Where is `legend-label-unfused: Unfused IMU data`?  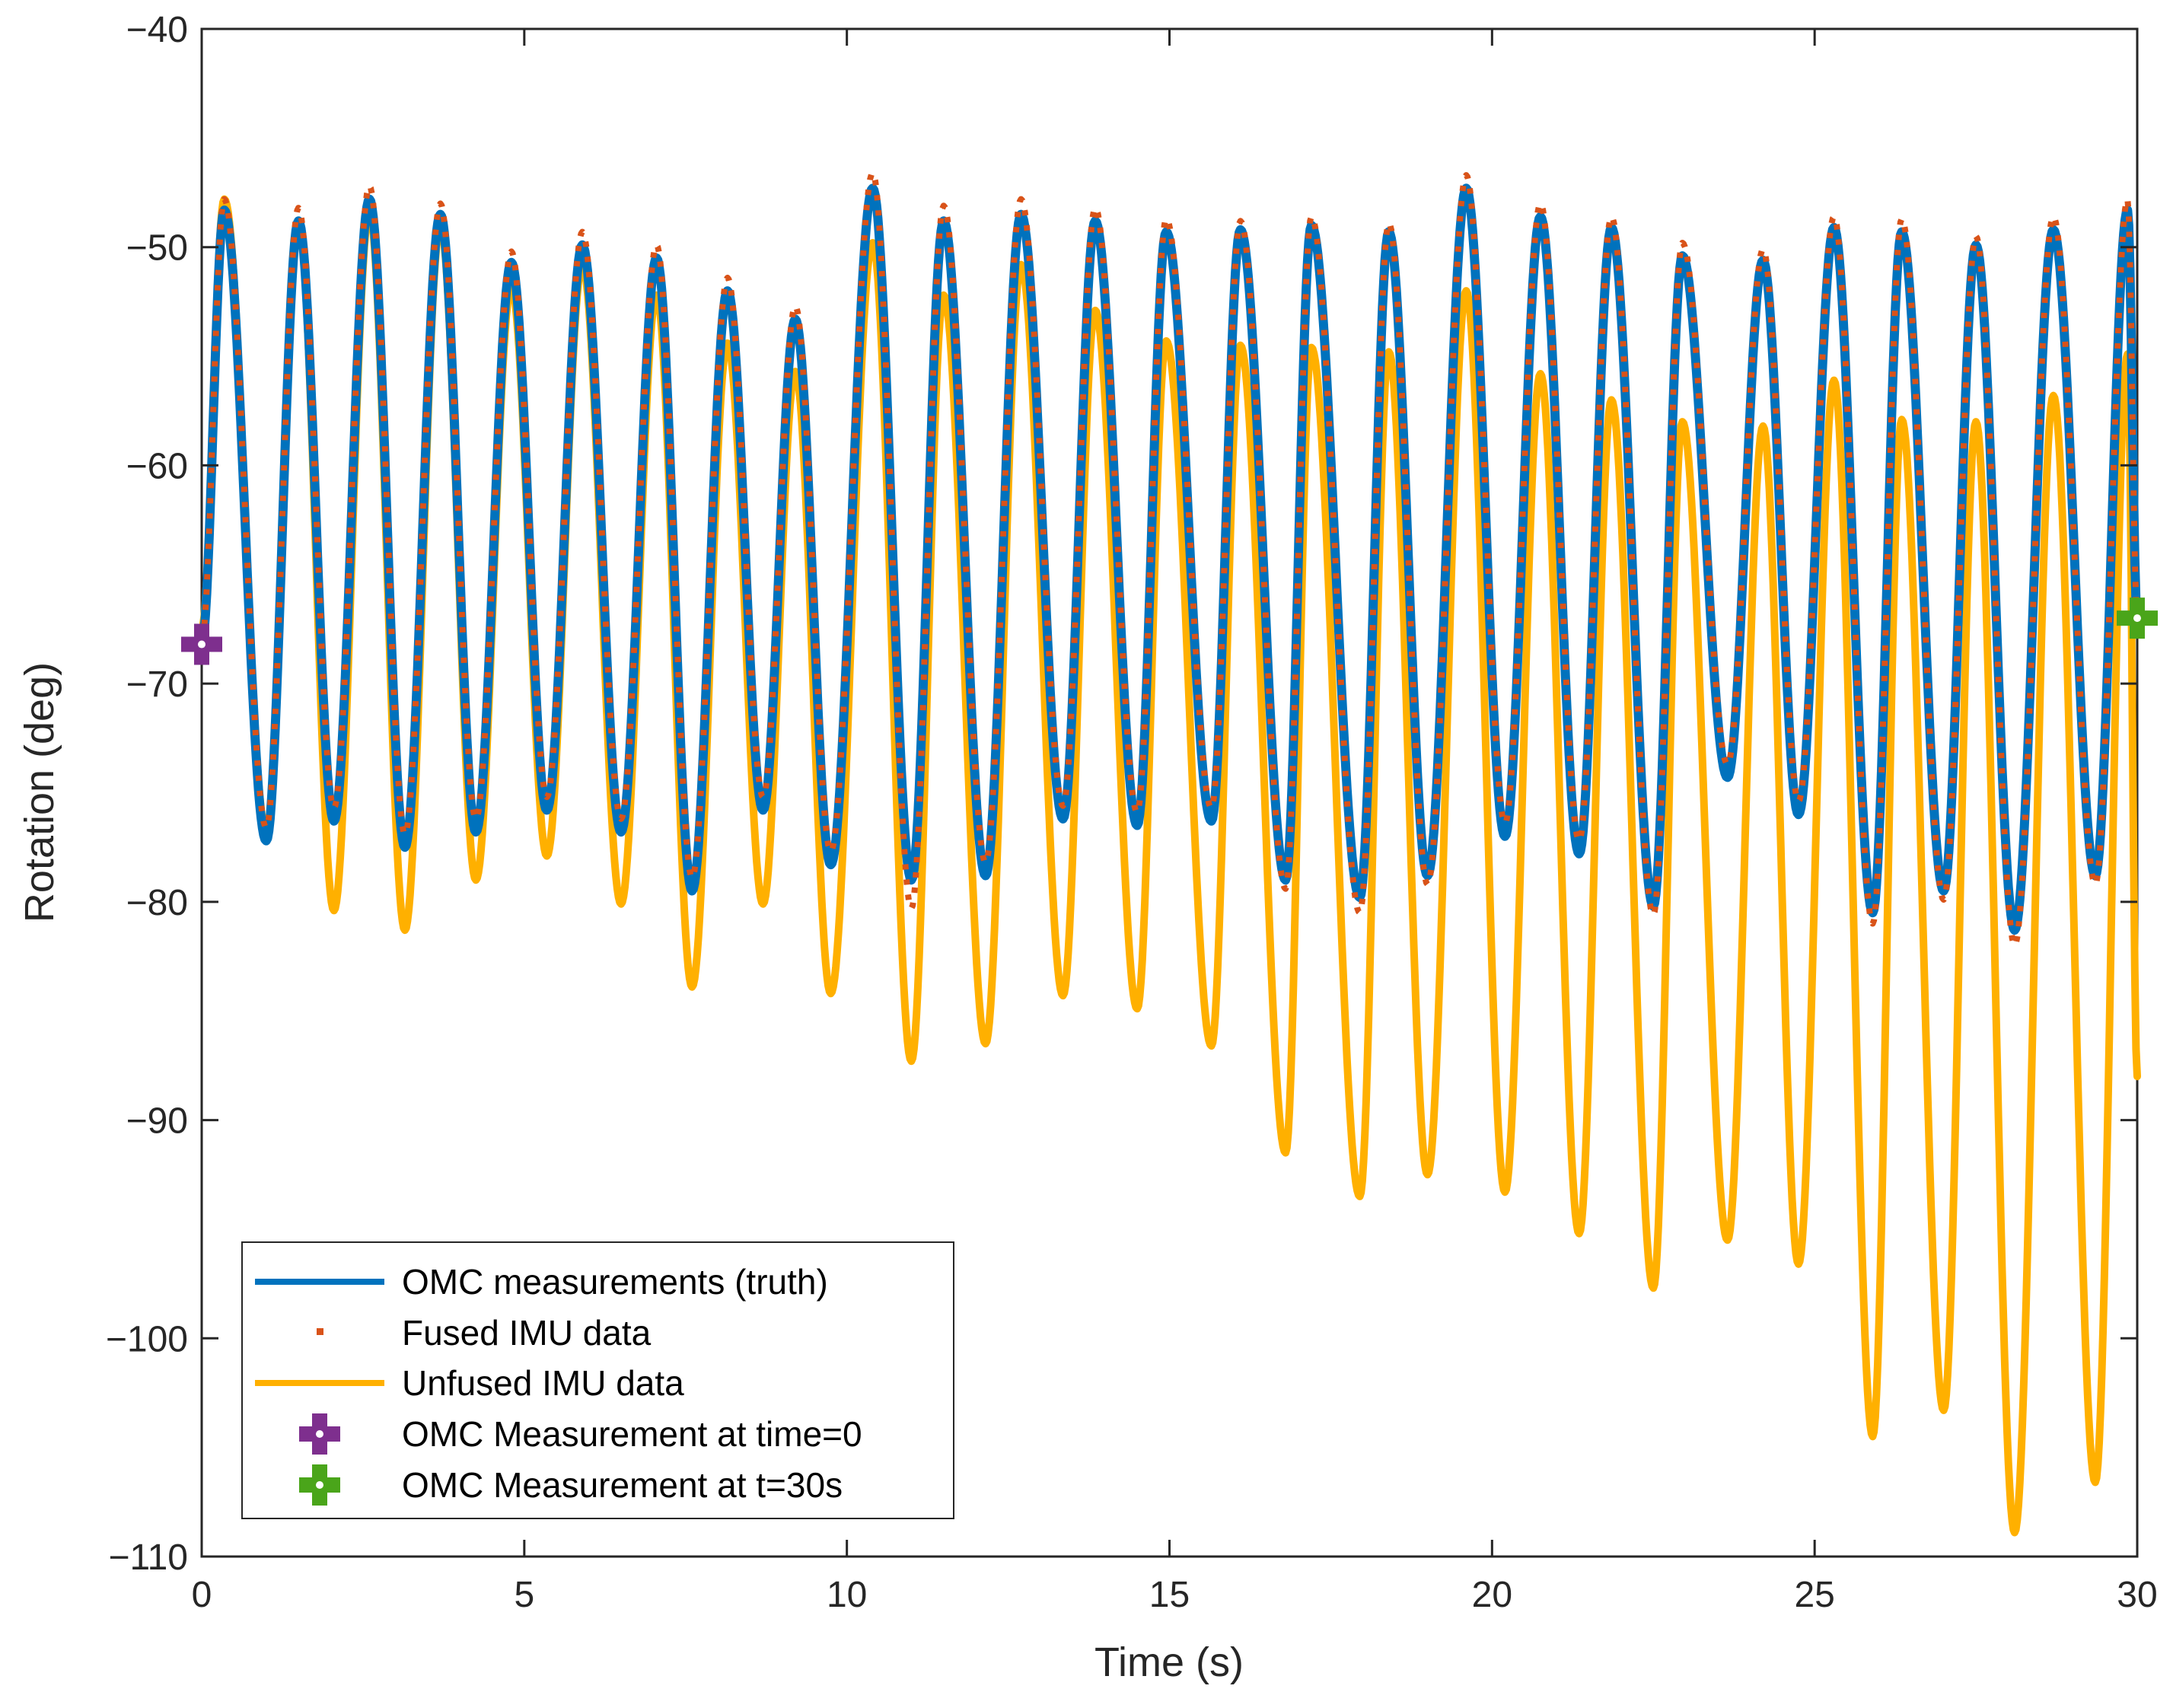 legend-label-unfused: Unfused IMU data is located at coordinates (543, 1383).